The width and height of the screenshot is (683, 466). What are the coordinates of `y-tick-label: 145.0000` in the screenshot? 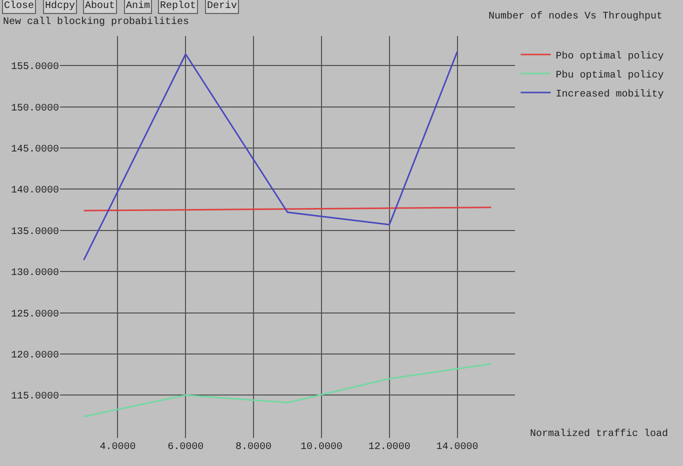 It's located at (34, 150).